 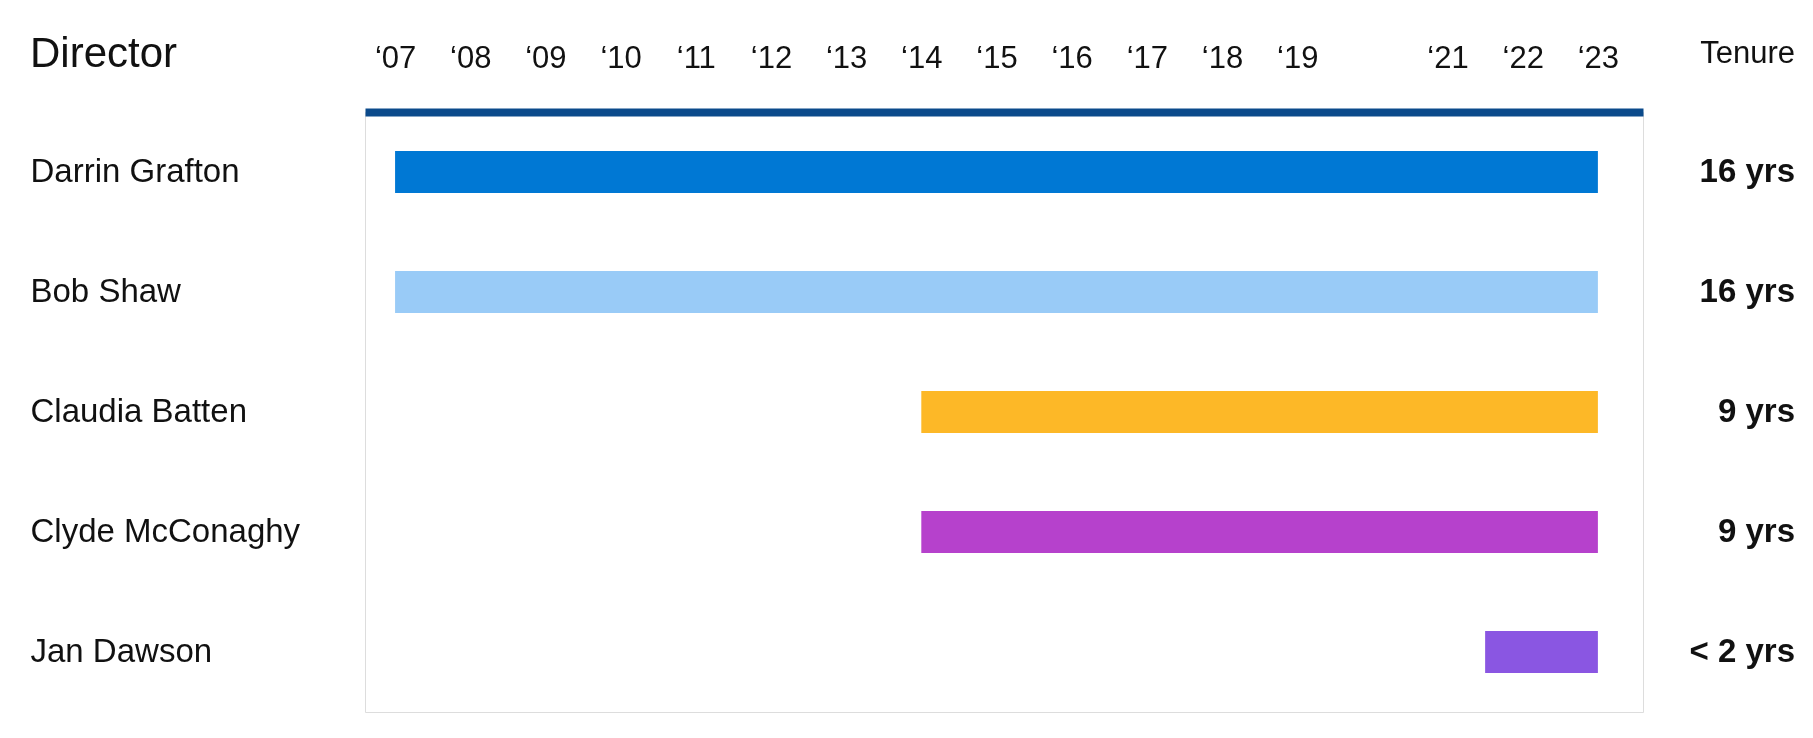 What do you see at coordinates (1222, 57) in the screenshot?
I see `x-tick-label: ‘18` at bounding box center [1222, 57].